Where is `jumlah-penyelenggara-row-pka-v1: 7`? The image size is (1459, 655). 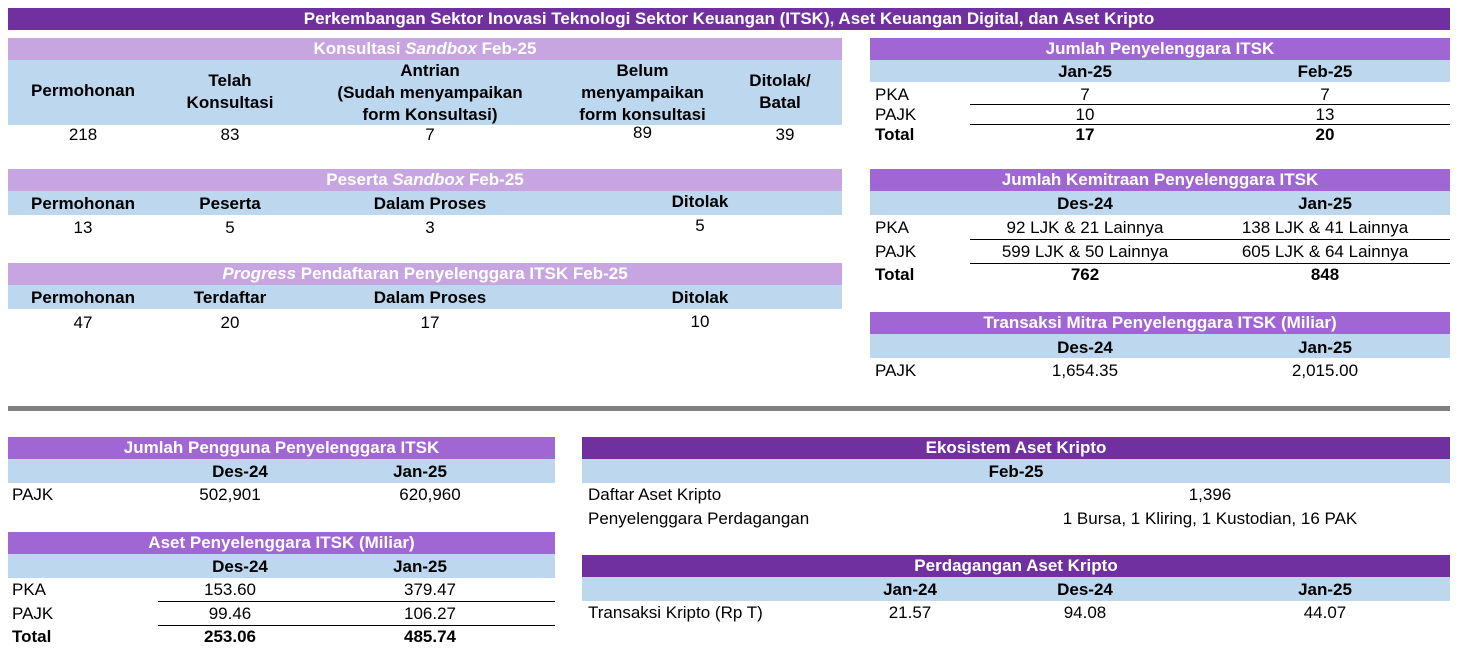 jumlah-penyelenggara-row-pka-v1: 7 is located at coordinates (1085, 94).